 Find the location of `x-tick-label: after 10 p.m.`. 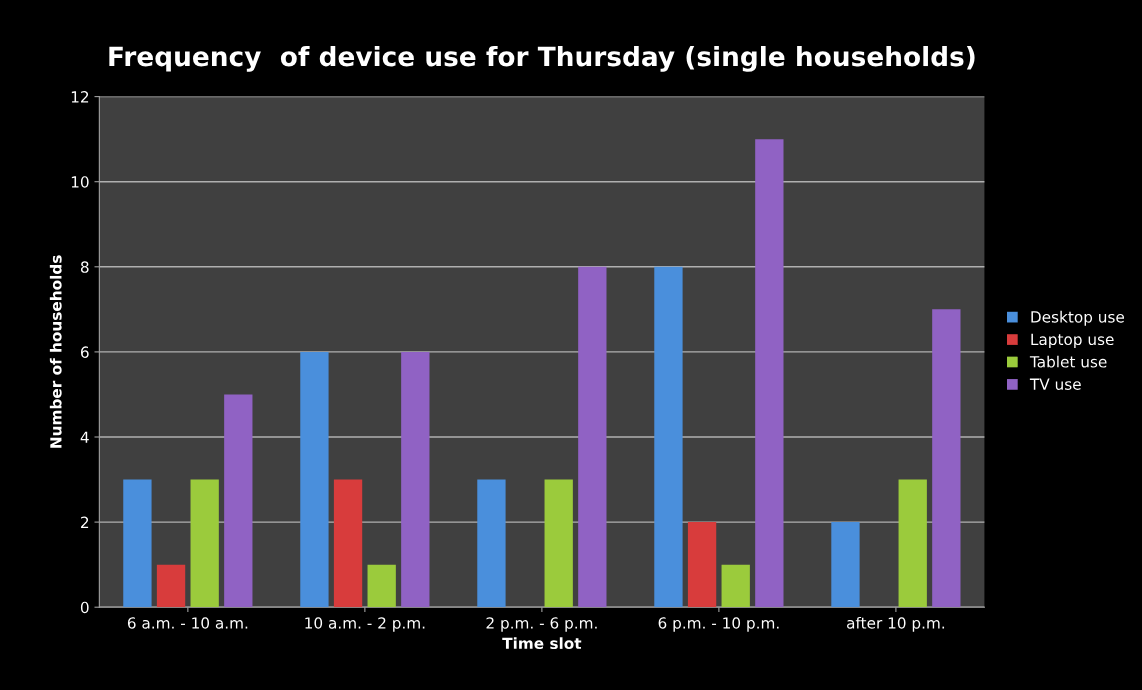

x-tick-label: after 10 p.m. is located at coordinates (896, 624).